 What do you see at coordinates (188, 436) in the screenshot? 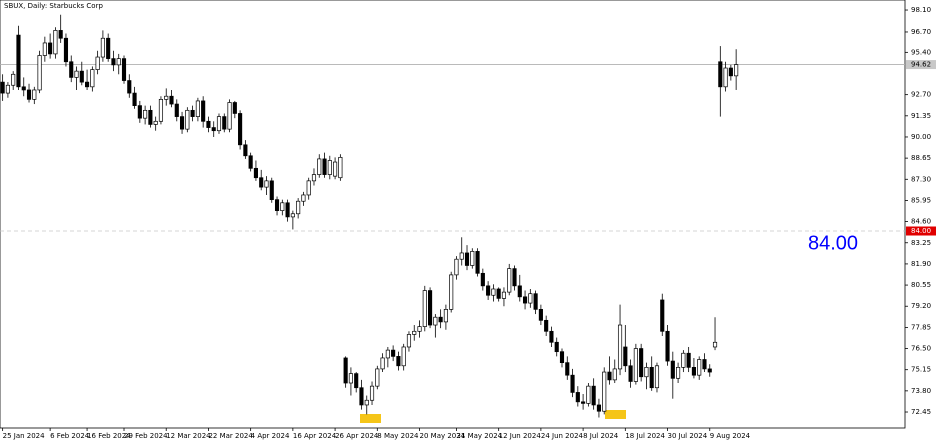
I see `x-tick-label: 12 Mar 2024` at bounding box center [188, 436].